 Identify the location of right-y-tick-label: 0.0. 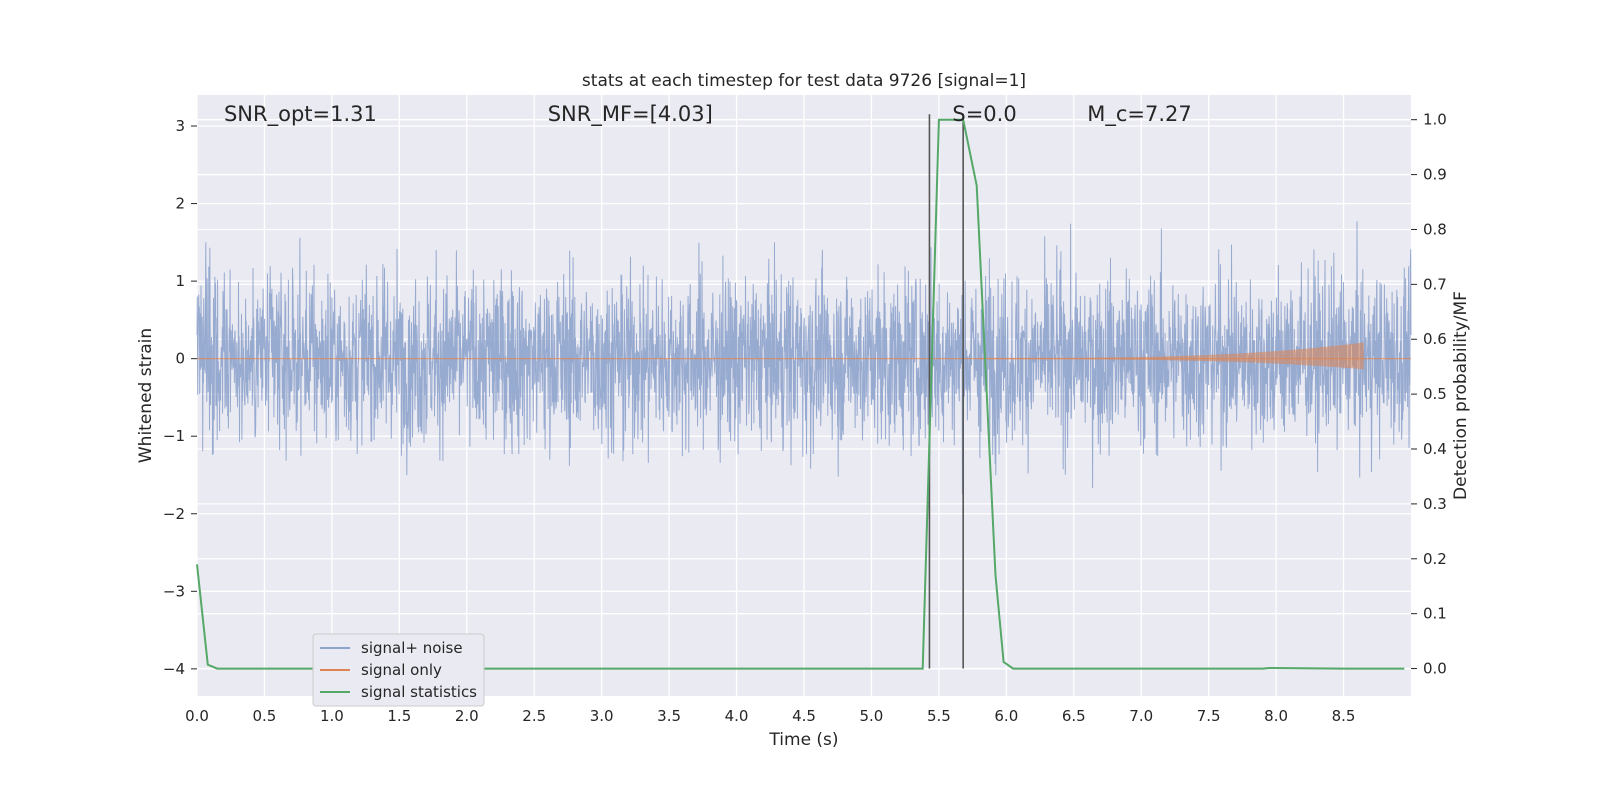
(1435, 669).